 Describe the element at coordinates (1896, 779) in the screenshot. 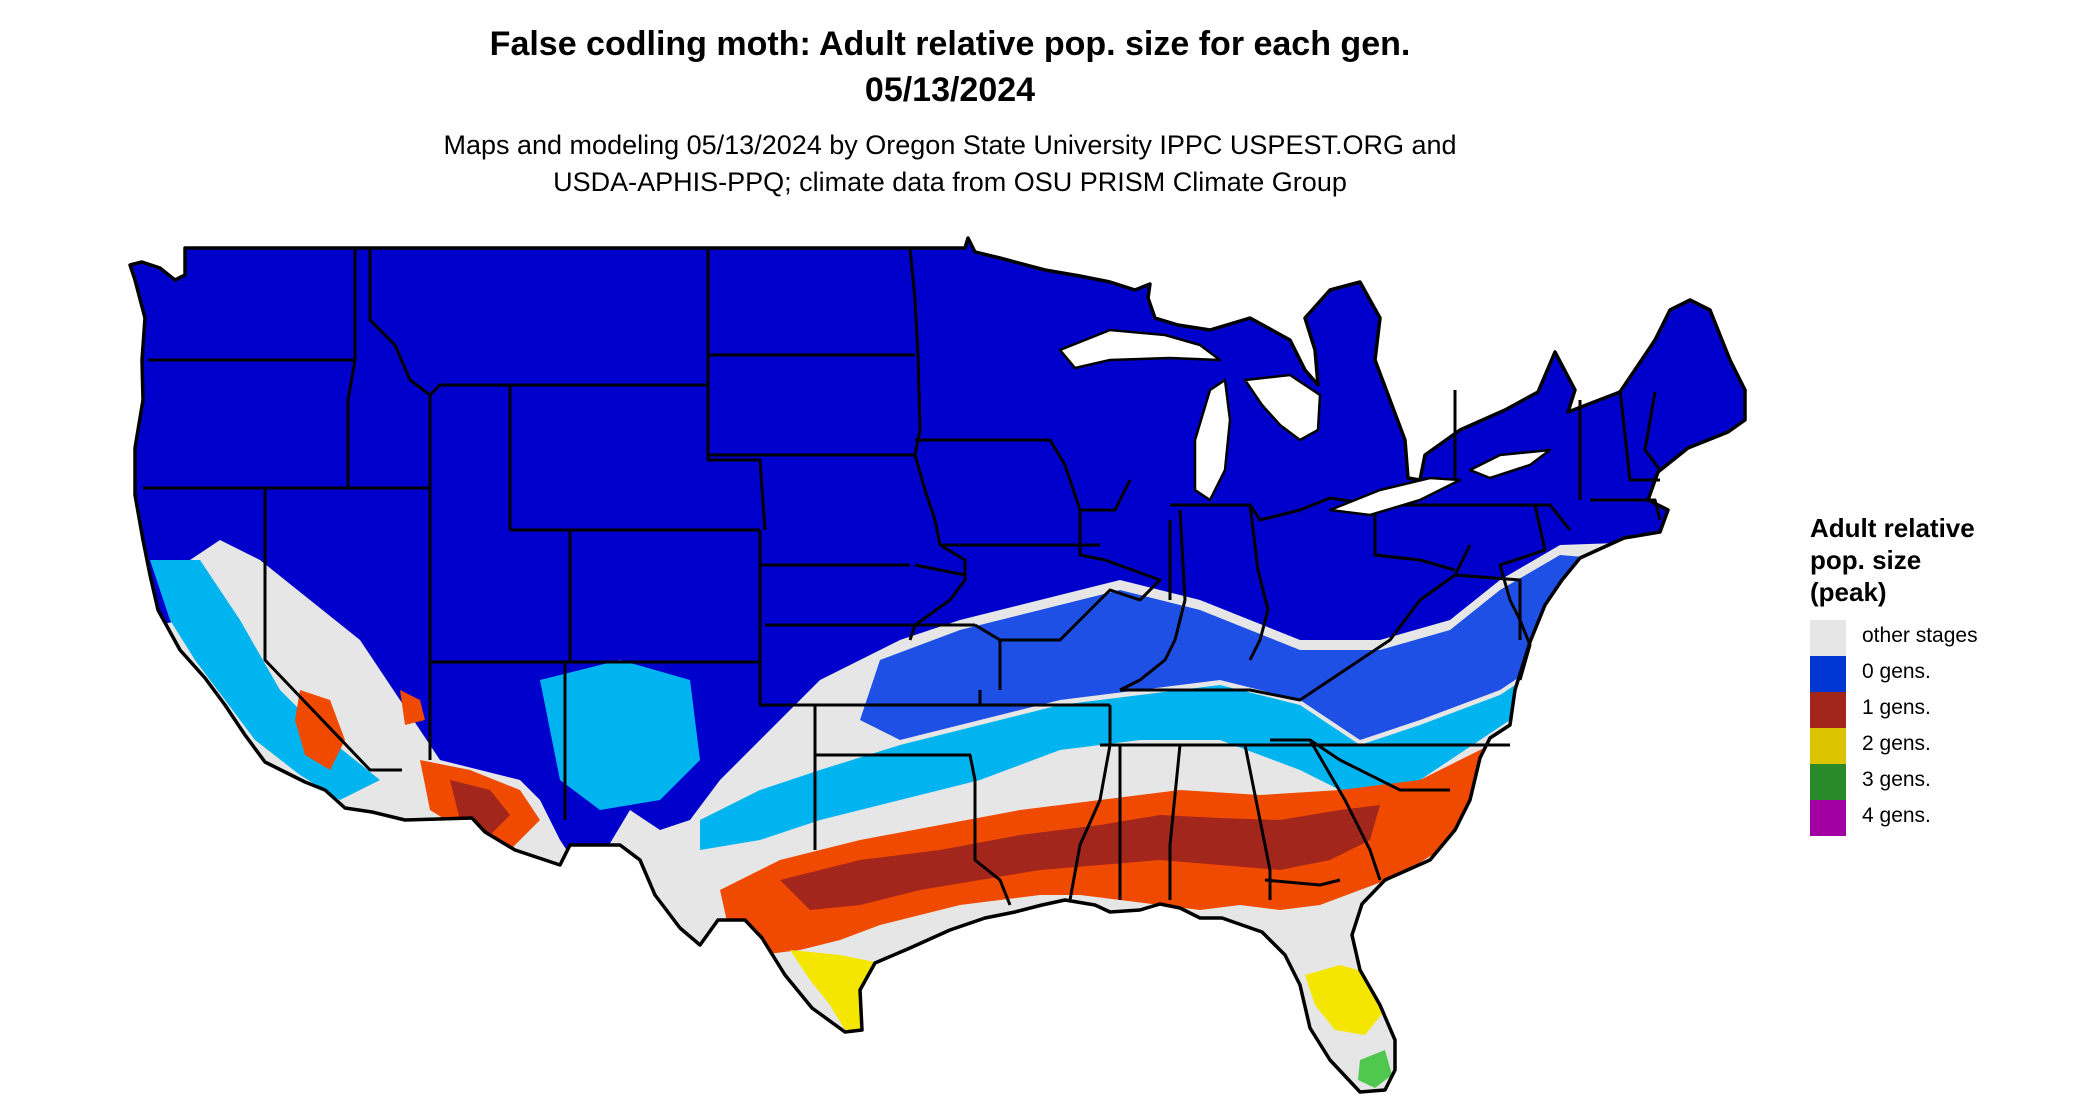

I see `legend-label: 3 gens.` at that location.